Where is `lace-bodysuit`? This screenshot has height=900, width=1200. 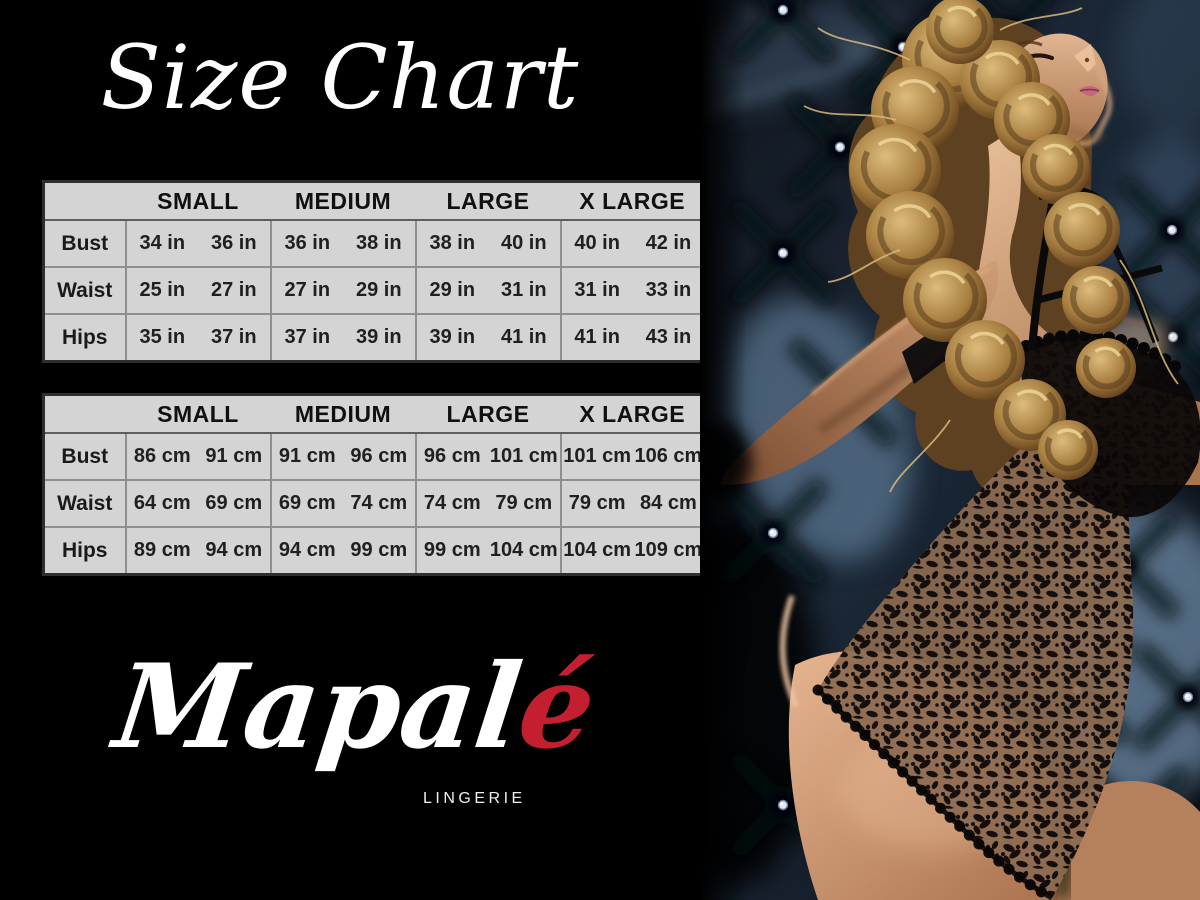 lace-bodysuit is located at coordinates (973, 664).